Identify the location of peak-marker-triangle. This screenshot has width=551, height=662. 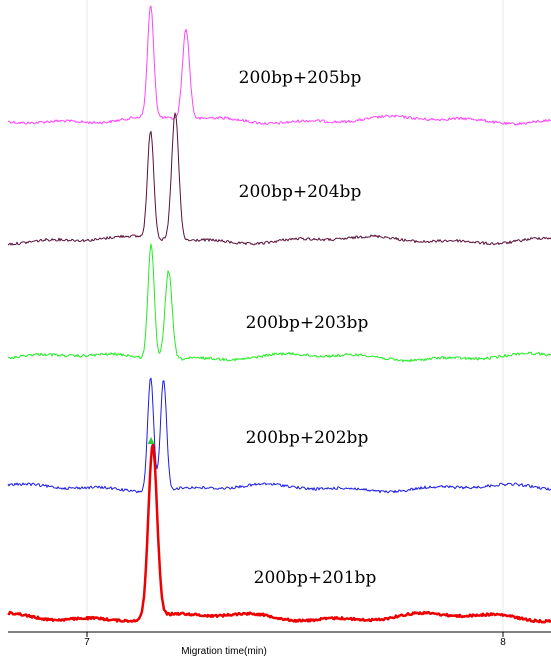
(151, 440).